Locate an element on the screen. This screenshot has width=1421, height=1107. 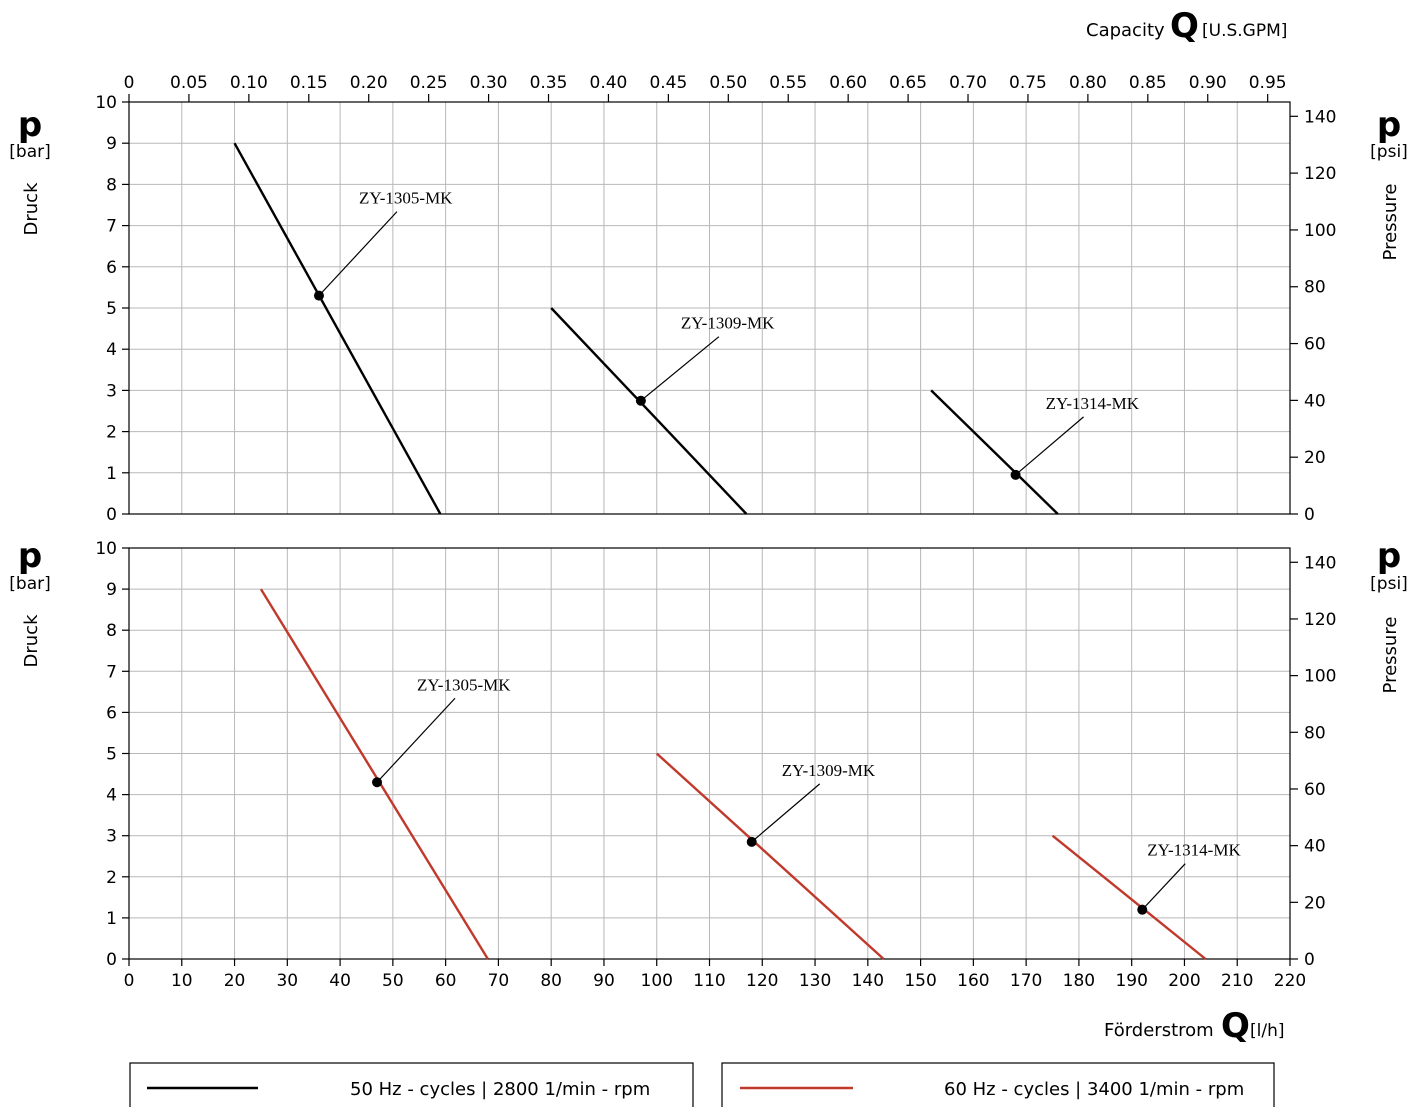
series-callout-label: ZY-1314-MK is located at coordinates (1093, 403).